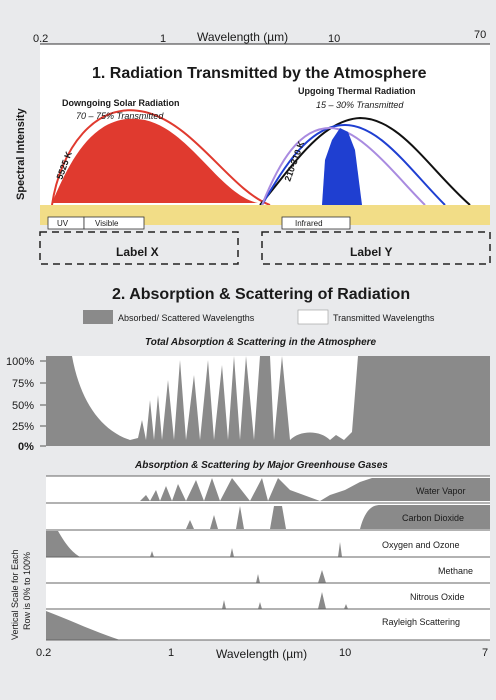 The image size is (496, 700). What do you see at coordinates (194, 544) in the screenshot?
I see `oxygen-ozone-absorption` at bounding box center [194, 544].